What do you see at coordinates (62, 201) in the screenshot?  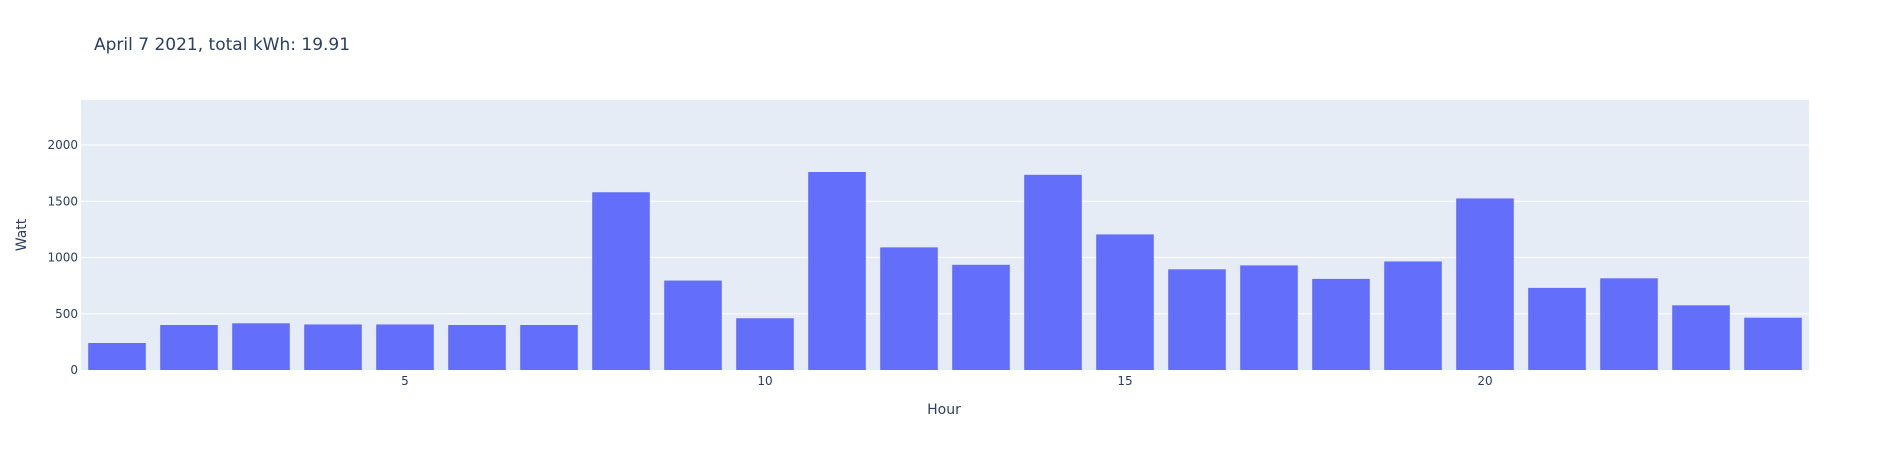 I see `y-tick-label: 1500` at bounding box center [62, 201].